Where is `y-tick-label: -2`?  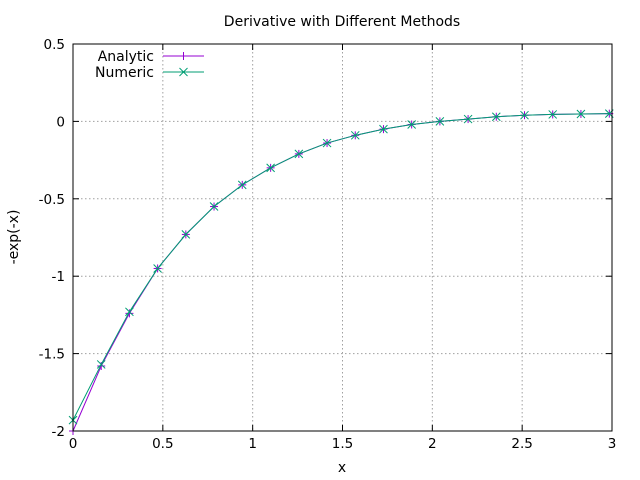
y-tick-label: -2 is located at coordinates (58, 432).